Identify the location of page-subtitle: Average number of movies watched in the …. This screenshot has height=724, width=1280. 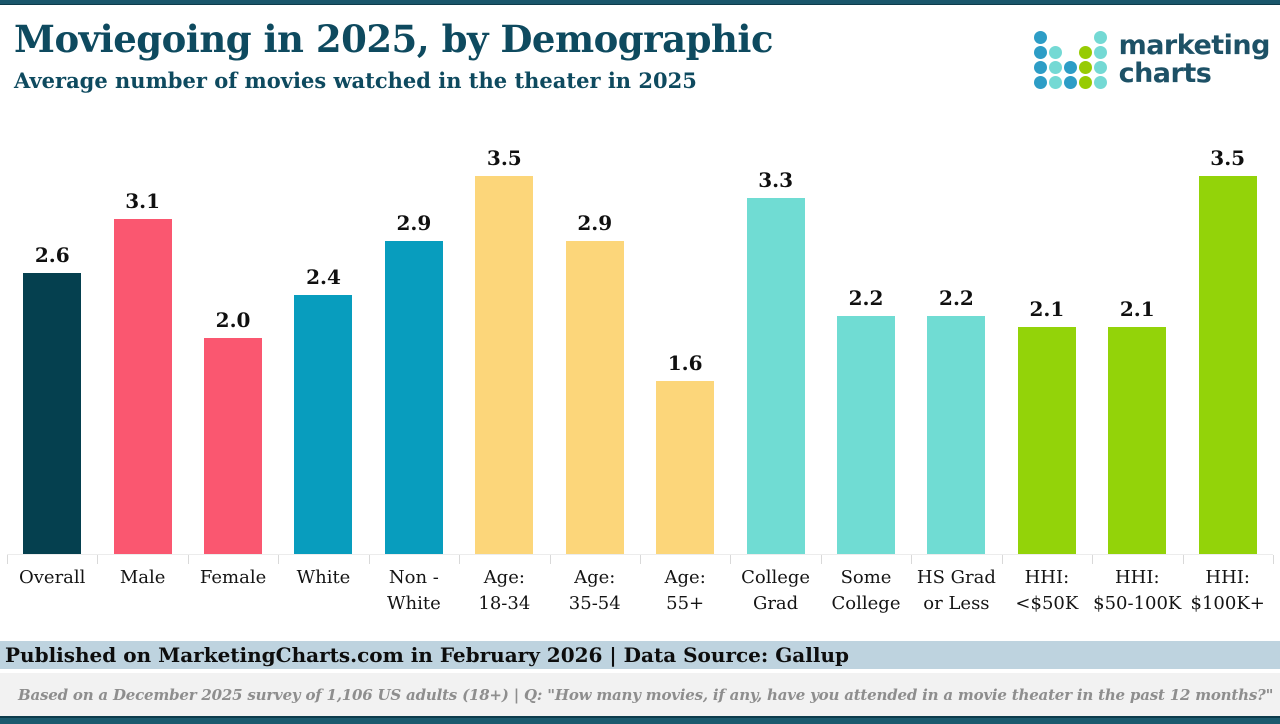
(355, 80).